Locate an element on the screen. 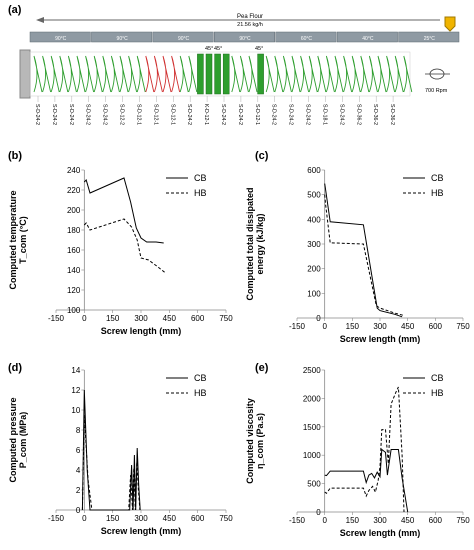  y-axis-title: energy (kJ/kg) is located at coordinates (260, 243).